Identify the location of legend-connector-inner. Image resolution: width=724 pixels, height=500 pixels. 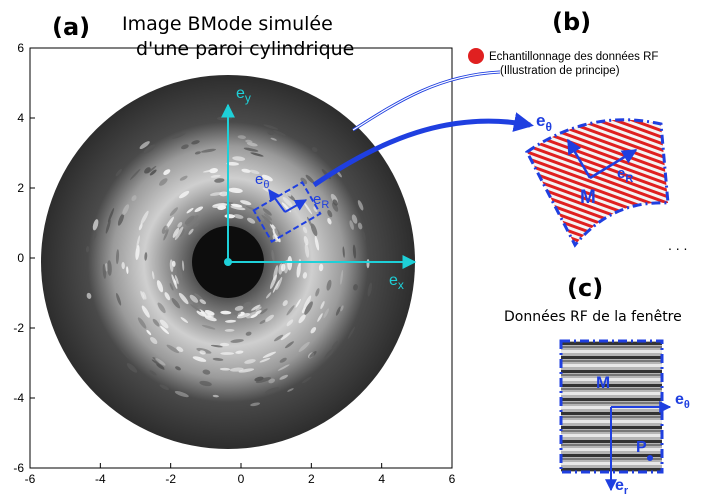
(426, 101).